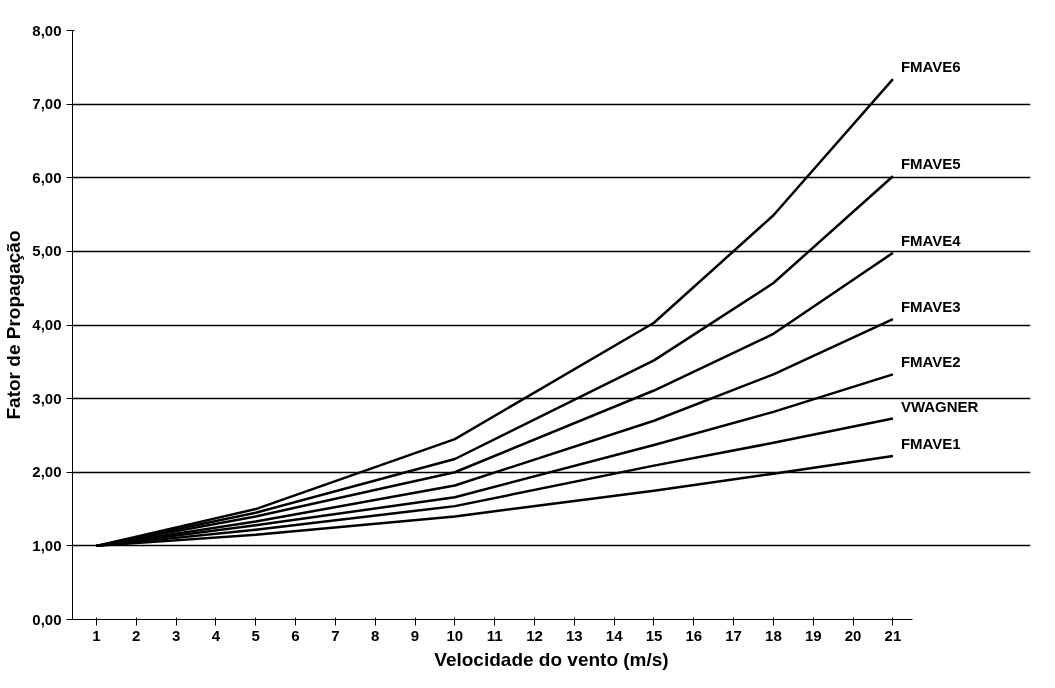  What do you see at coordinates (494, 635) in the screenshot?
I see `x-tick-label: 11` at bounding box center [494, 635].